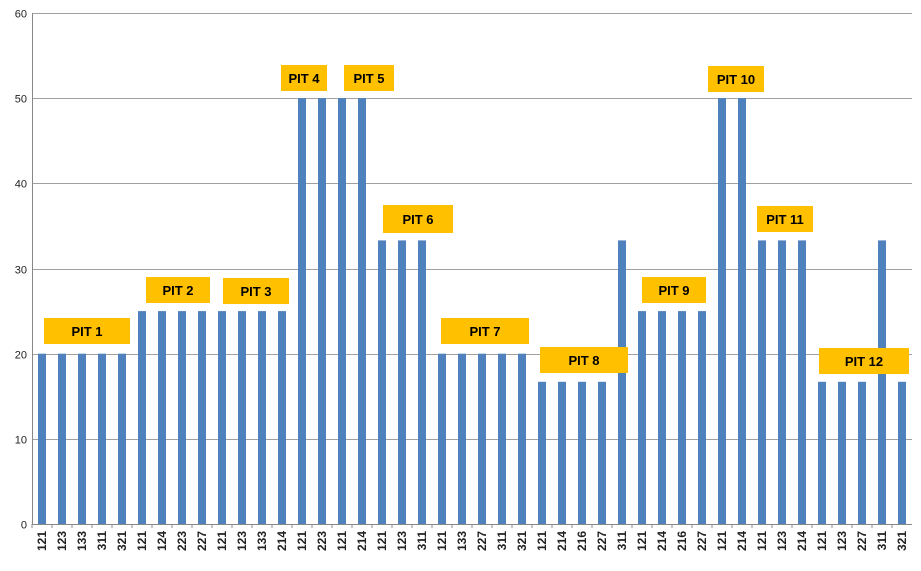  What do you see at coordinates (21, 356) in the screenshot?
I see `y-tick-label: 20` at bounding box center [21, 356].